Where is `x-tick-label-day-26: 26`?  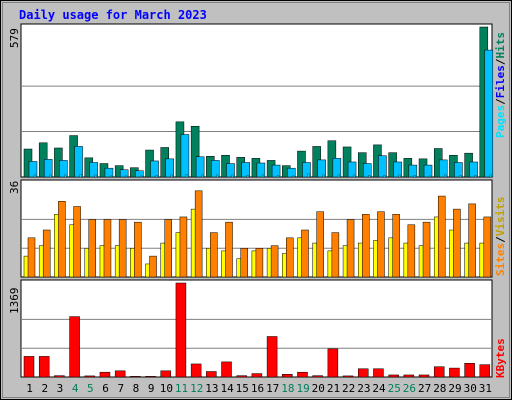
x-tick-label-day-26: 26 is located at coordinates (409, 388).